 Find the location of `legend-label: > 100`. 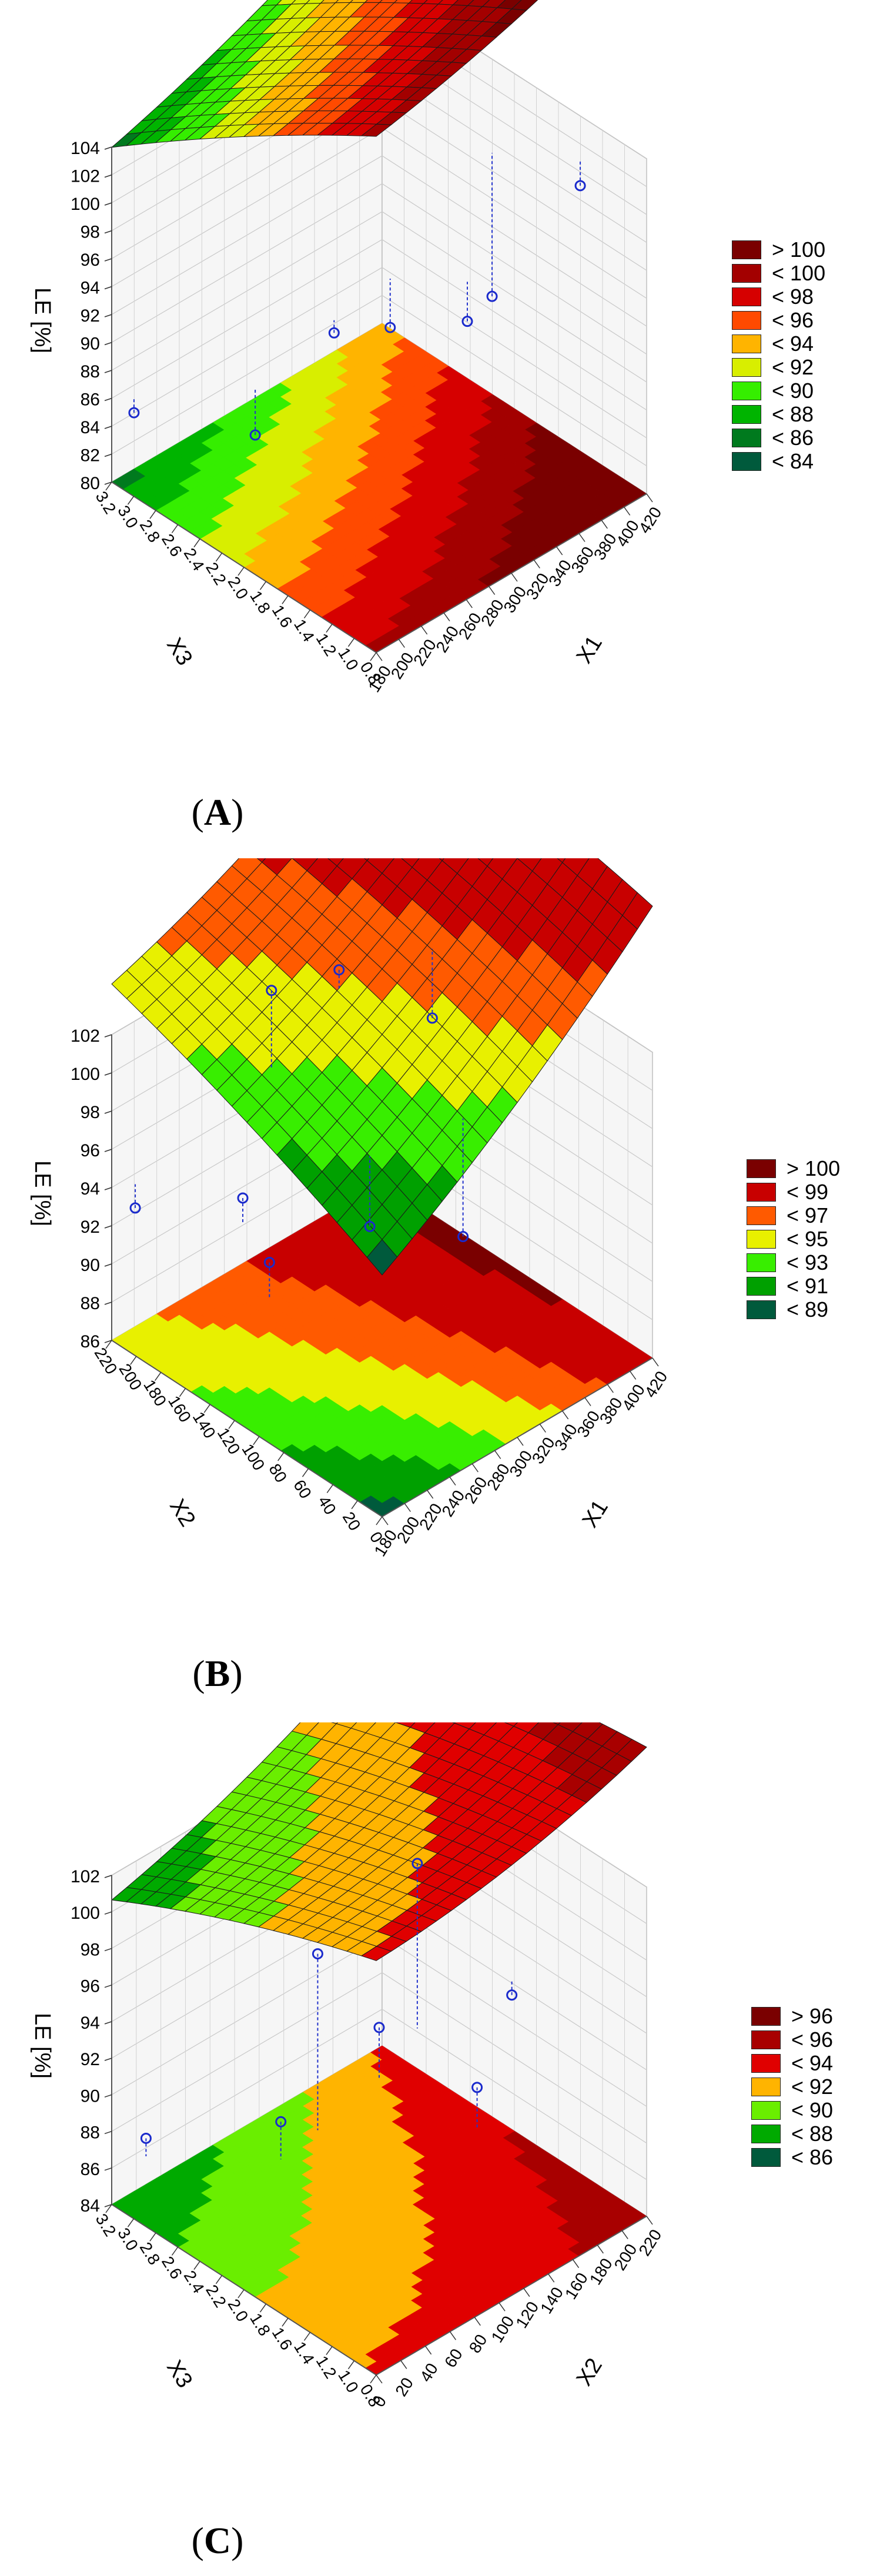

legend-label: > 100 is located at coordinates (799, 249).